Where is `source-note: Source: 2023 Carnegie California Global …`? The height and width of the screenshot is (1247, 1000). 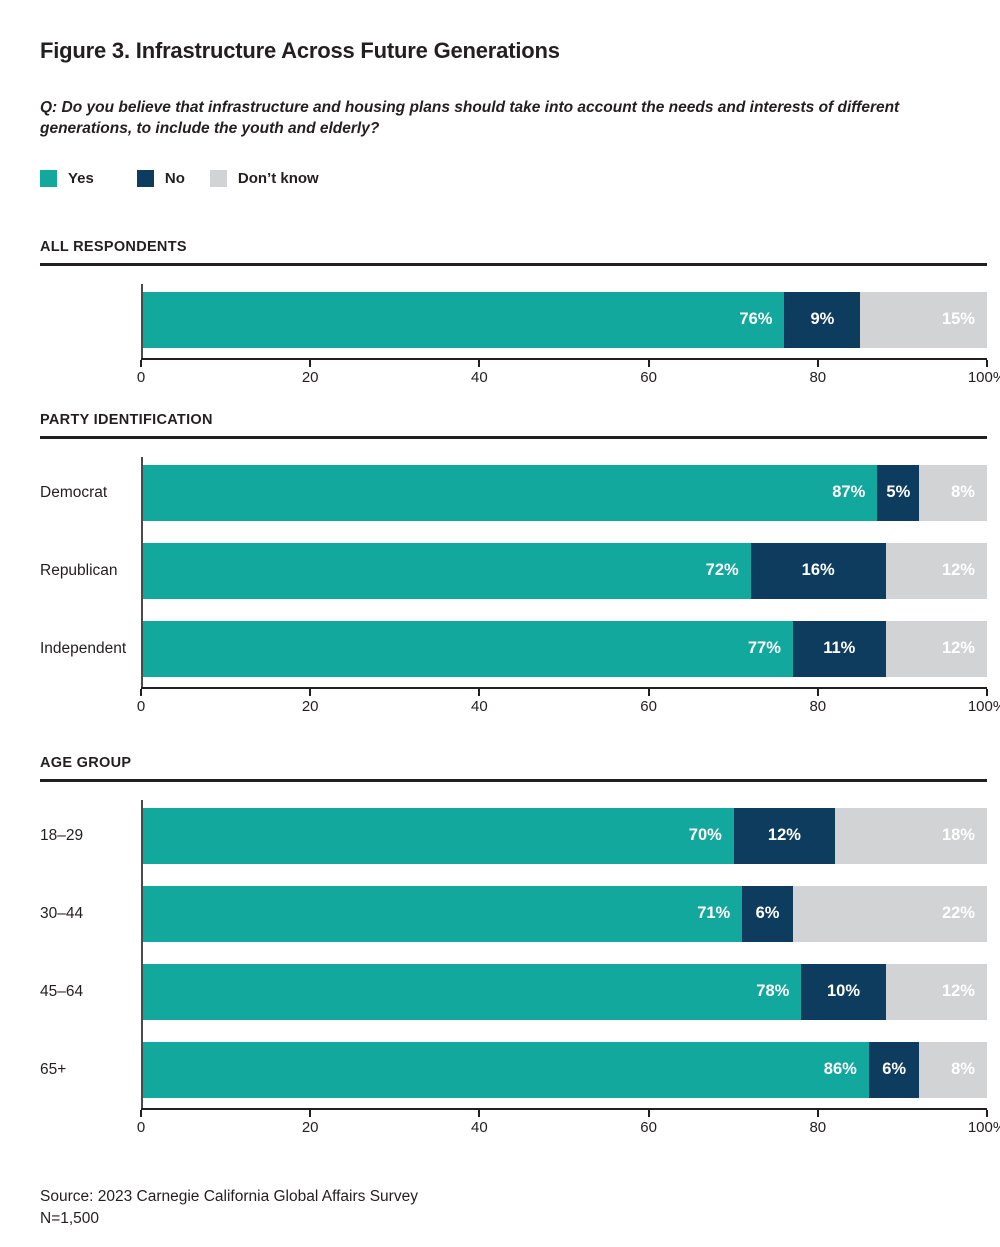 source-note: Source: 2023 Carnegie California Global … is located at coordinates (513, 1208).